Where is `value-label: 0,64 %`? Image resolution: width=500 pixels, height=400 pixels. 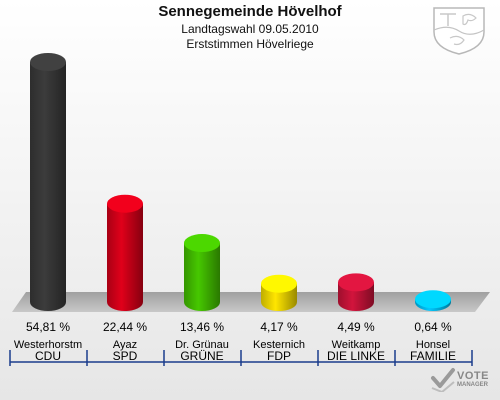
value-label: 0,64 % is located at coordinates (433, 327).